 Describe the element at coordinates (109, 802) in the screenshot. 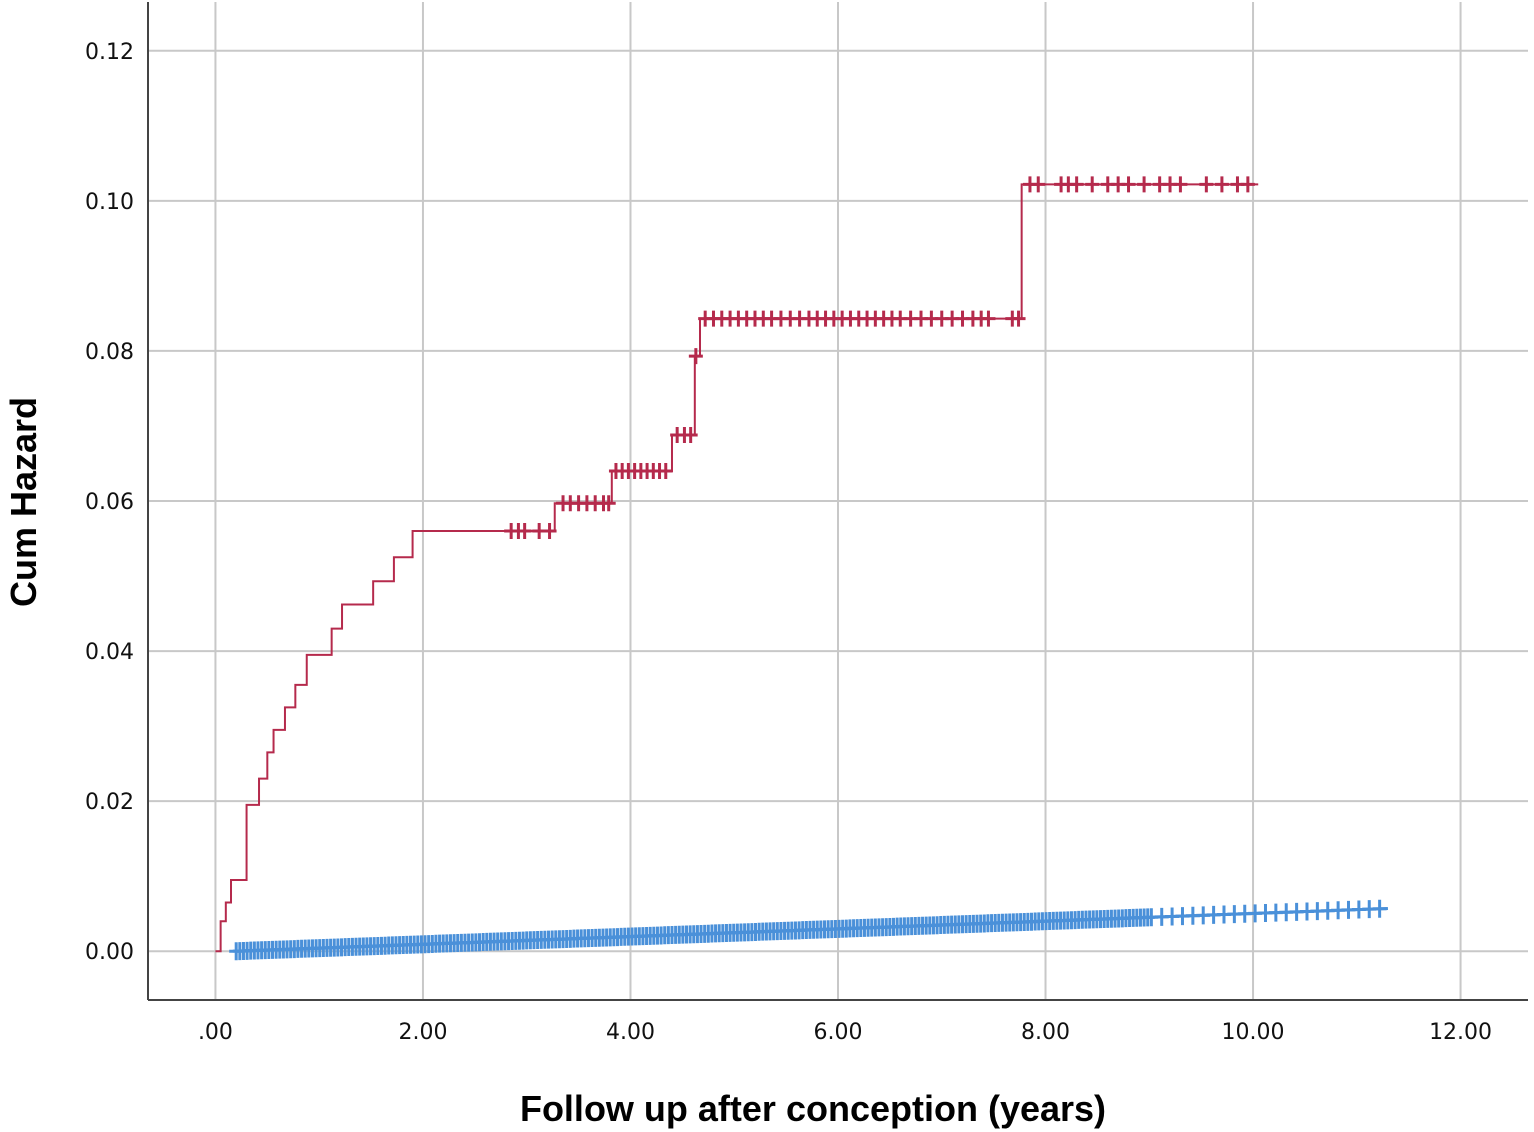

I see `y-tick-label: 0.02` at that location.